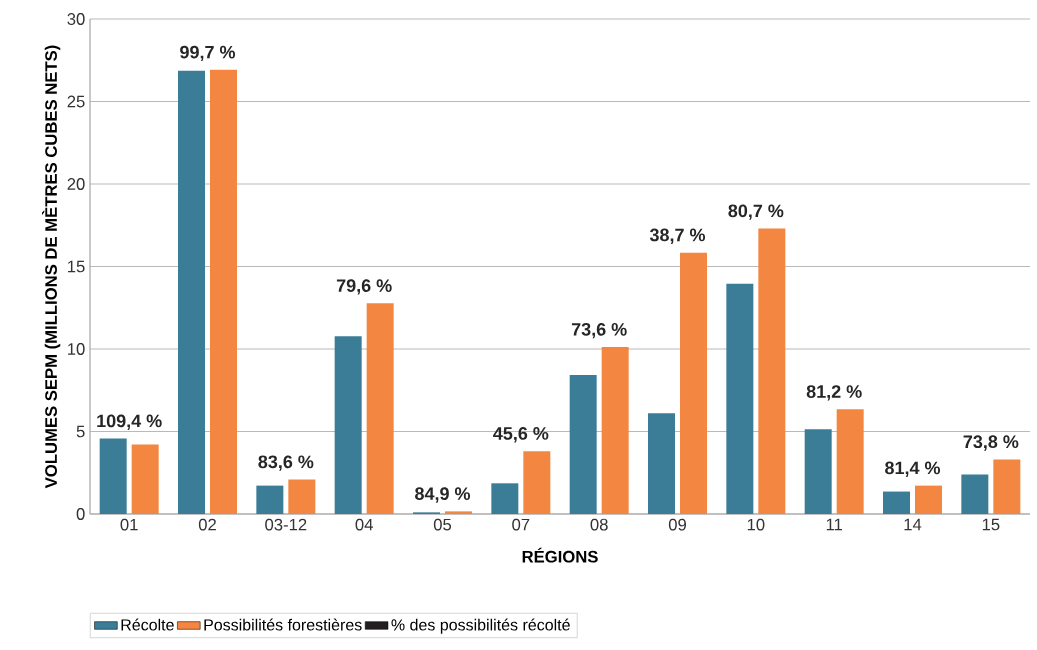 The image size is (1037, 650). Describe the element at coordinates (80, 514) in the screenshot. I see `y-tick-label: 0` at that location.